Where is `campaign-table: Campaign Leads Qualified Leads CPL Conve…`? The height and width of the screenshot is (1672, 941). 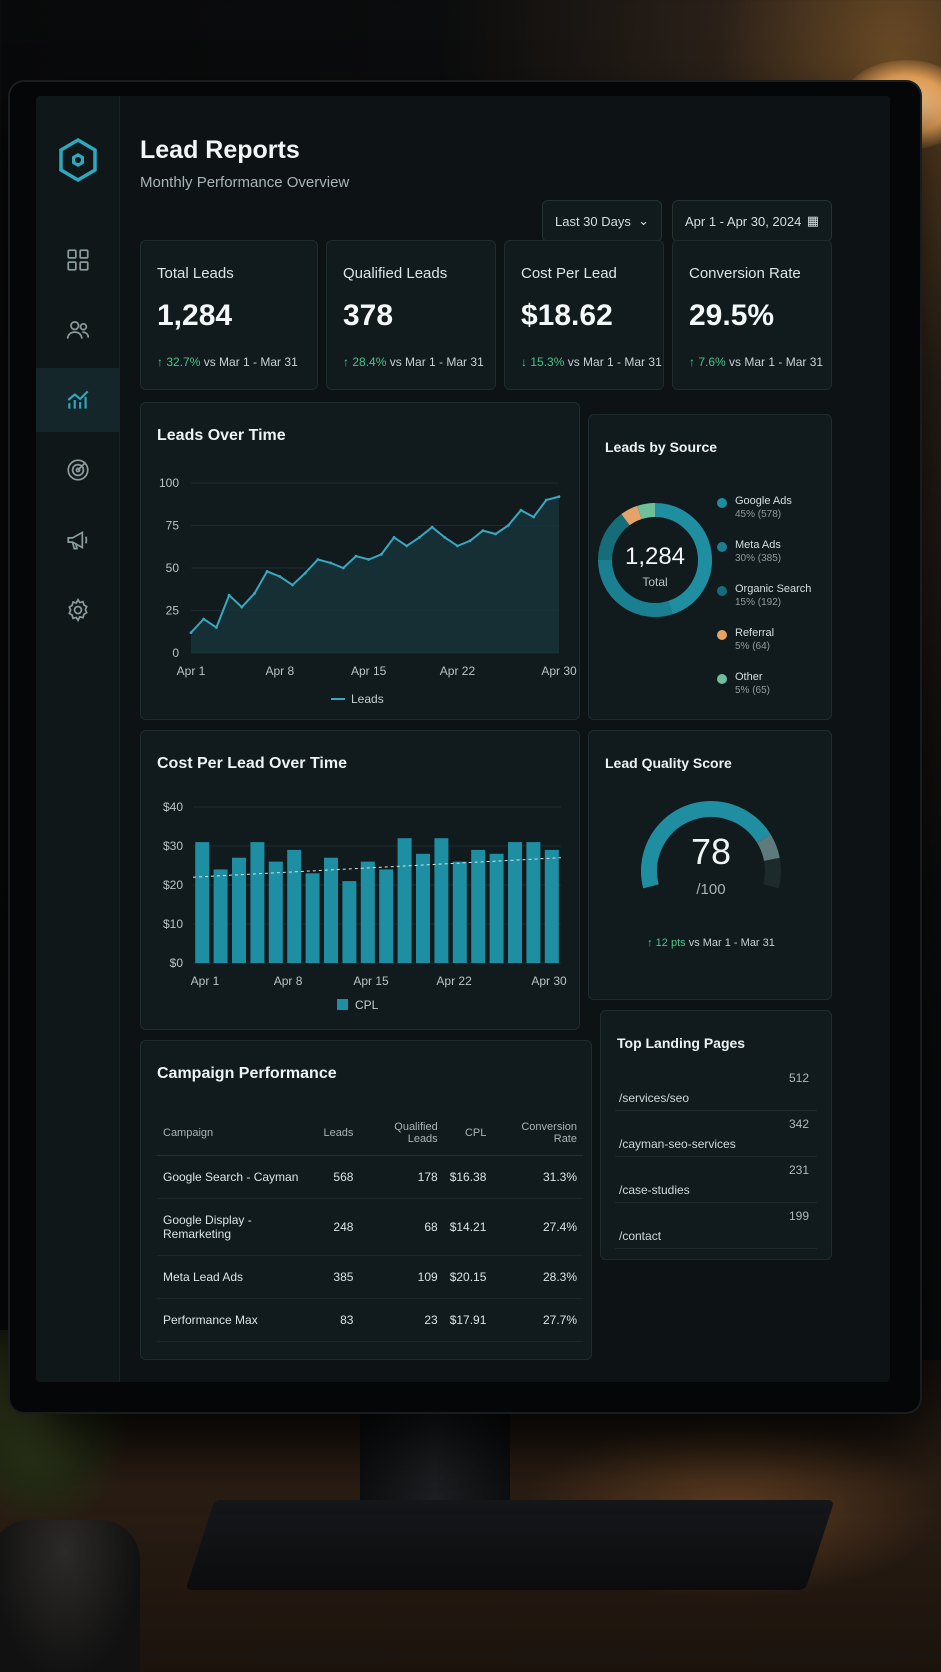
campaign-table: Campaign Leads Qualified Leads CPL Conve… is located at coordinates (370, 1226).